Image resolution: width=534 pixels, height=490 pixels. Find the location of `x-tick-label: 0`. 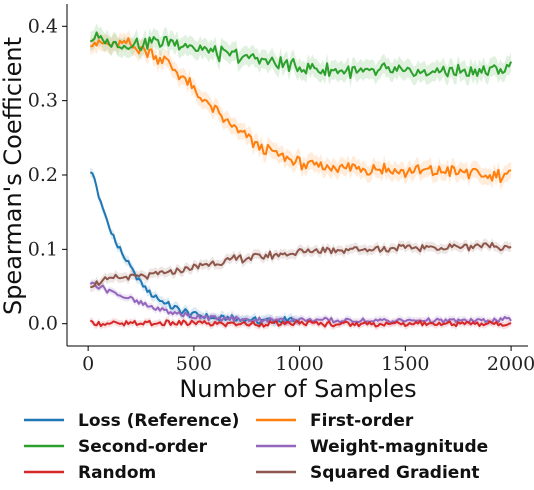

x-tick-label: 0 is located at coordinates (88, 364).